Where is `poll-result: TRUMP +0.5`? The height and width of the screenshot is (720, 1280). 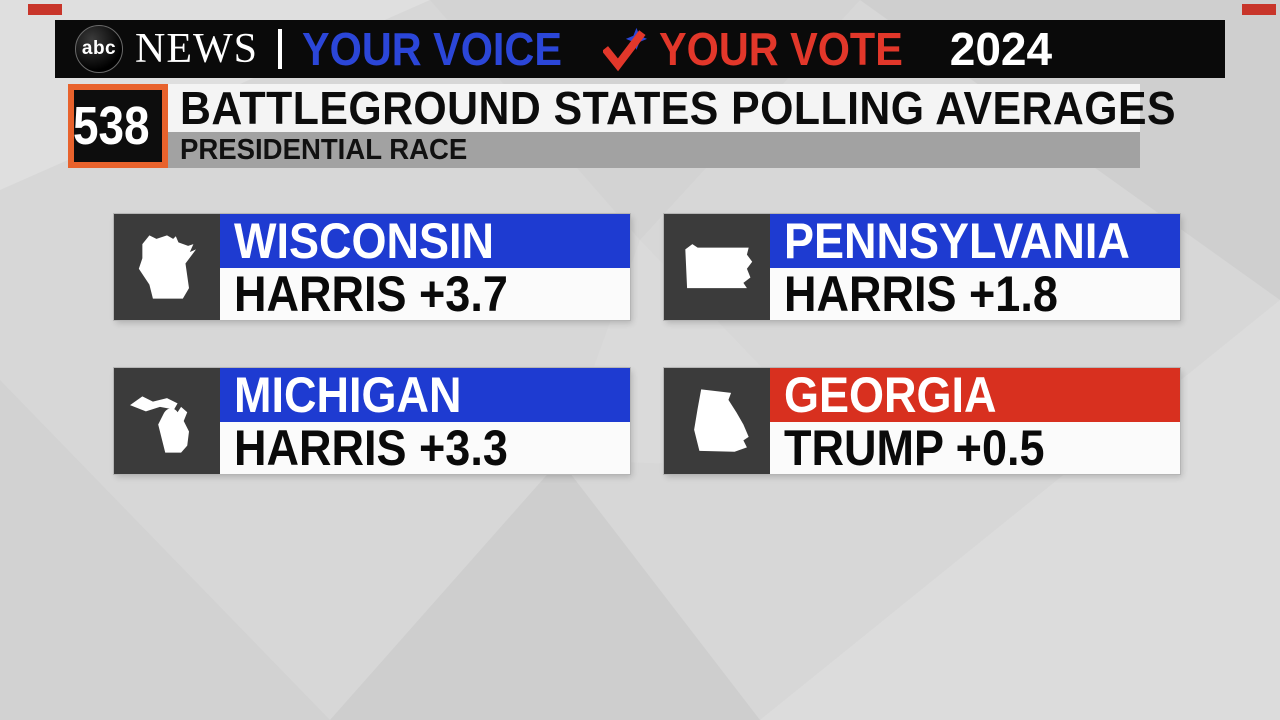
poll-result: TRUMP +0.5 is located at coordinates (914, 448).